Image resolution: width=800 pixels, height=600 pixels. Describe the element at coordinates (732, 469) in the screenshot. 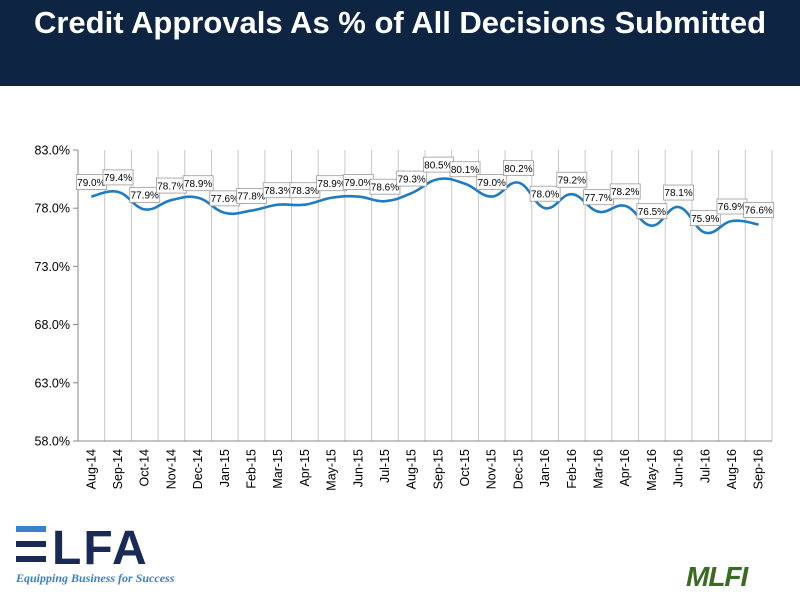

I see `x-tick-label: Aug-16` at that location.